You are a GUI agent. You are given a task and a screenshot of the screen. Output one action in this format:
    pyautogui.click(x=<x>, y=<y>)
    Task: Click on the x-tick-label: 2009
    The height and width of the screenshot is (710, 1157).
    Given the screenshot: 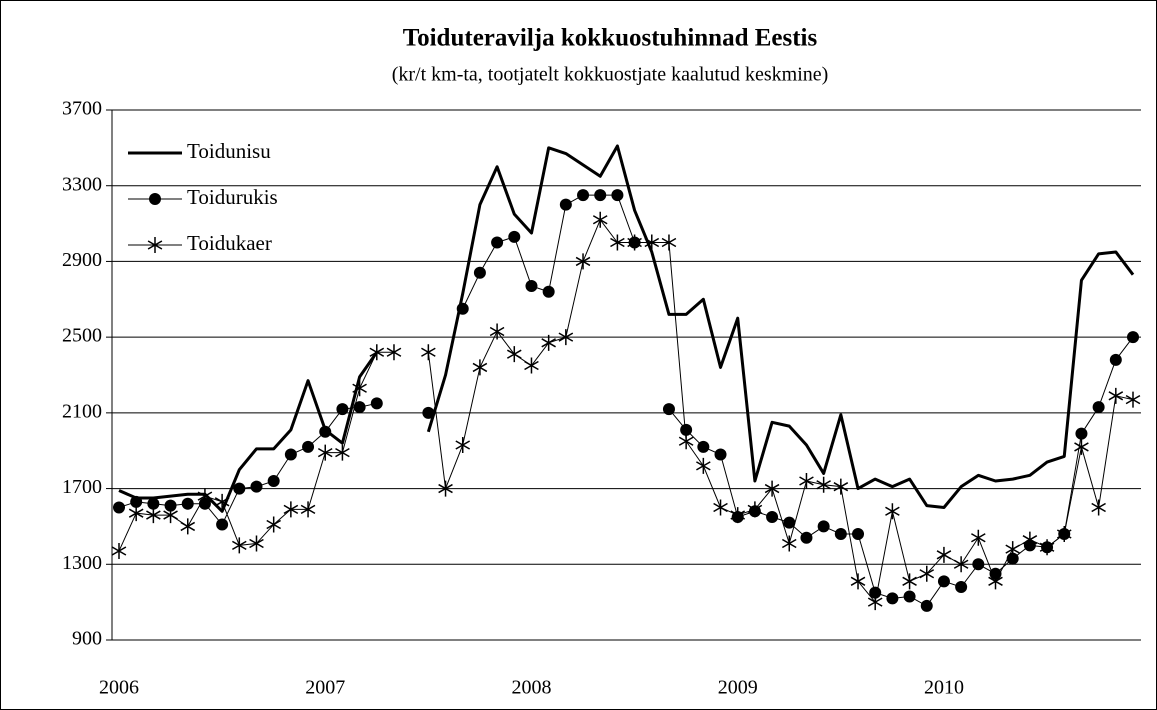 What is the action you would take?
    pyautogui.click(x=738, y=688)
    